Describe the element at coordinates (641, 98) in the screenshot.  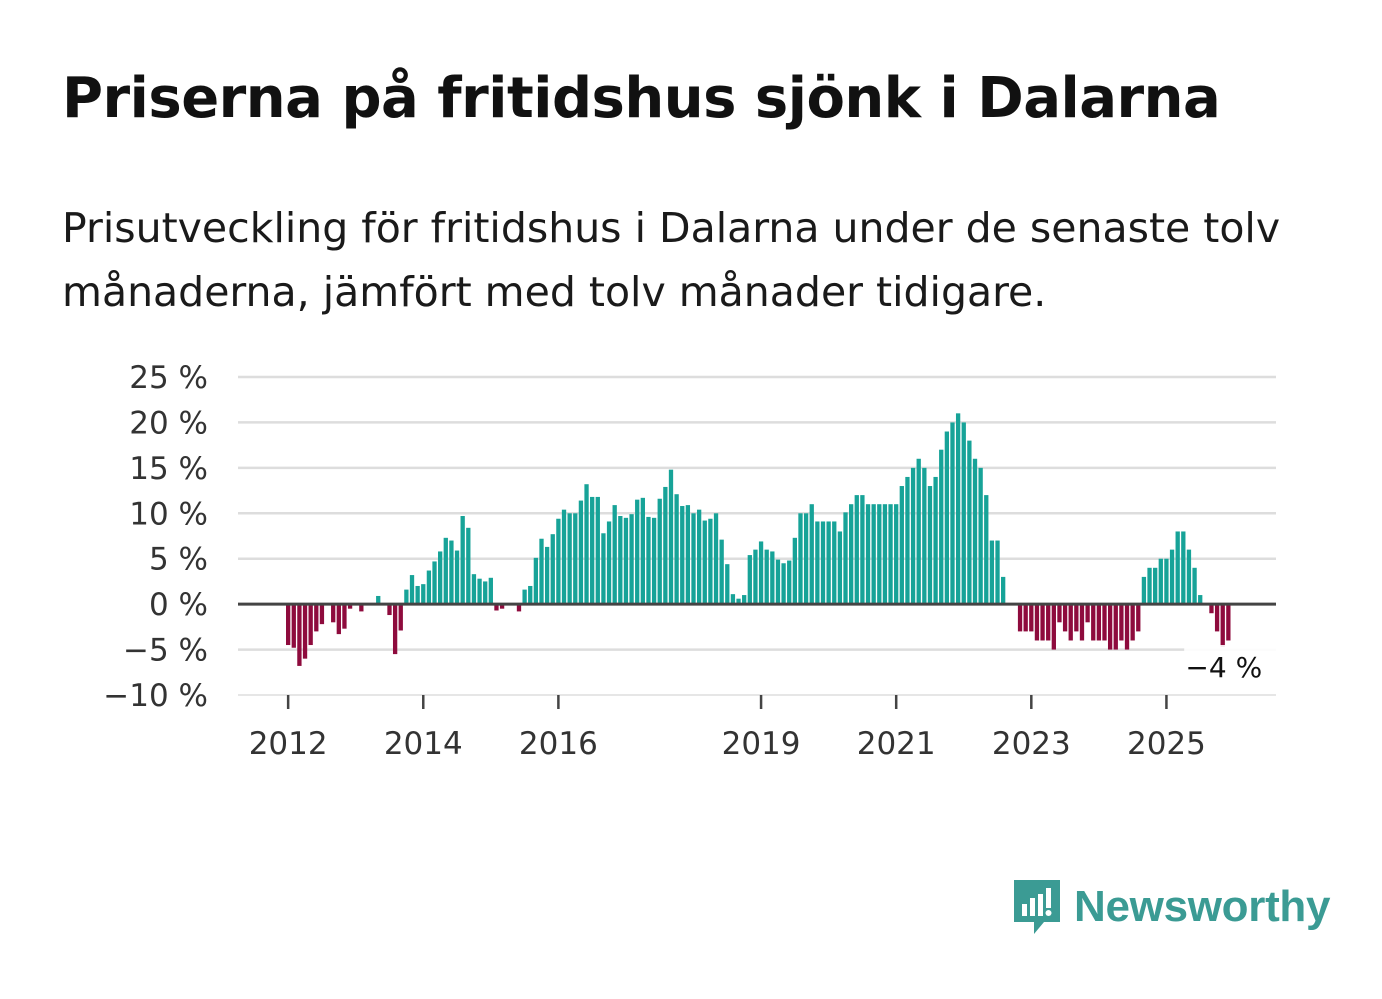
I see `chart-title: Priserna på fritidshus sjönk i Dalarna` at that location.